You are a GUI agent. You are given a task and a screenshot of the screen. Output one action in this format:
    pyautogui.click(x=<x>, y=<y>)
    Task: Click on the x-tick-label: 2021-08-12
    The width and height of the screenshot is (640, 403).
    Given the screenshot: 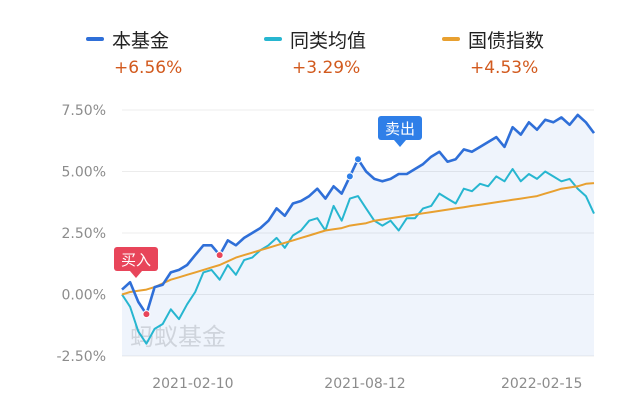 What is the action you would take?
    pyautogui.click(x=364, y=384)
    